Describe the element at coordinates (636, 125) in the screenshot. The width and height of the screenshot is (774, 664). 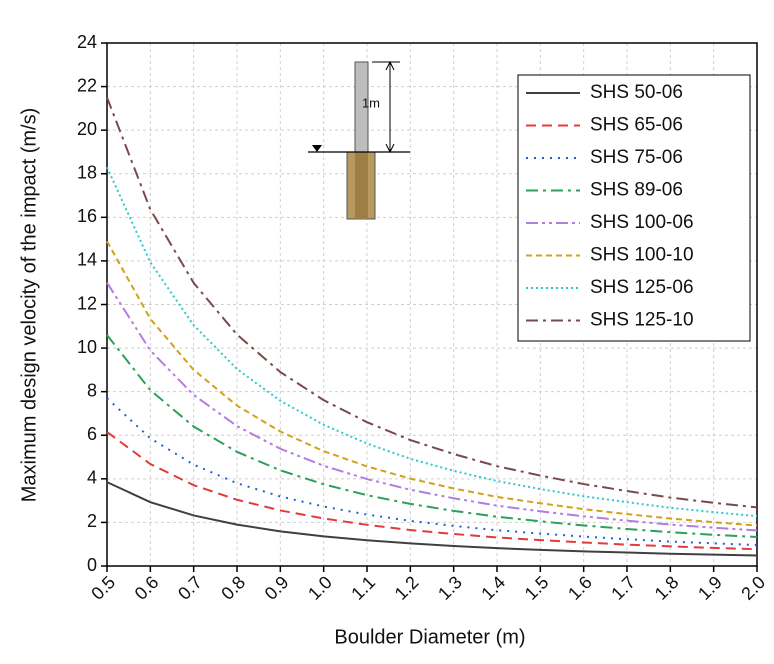
I see `legend-label: SHS 65-06` at that location.